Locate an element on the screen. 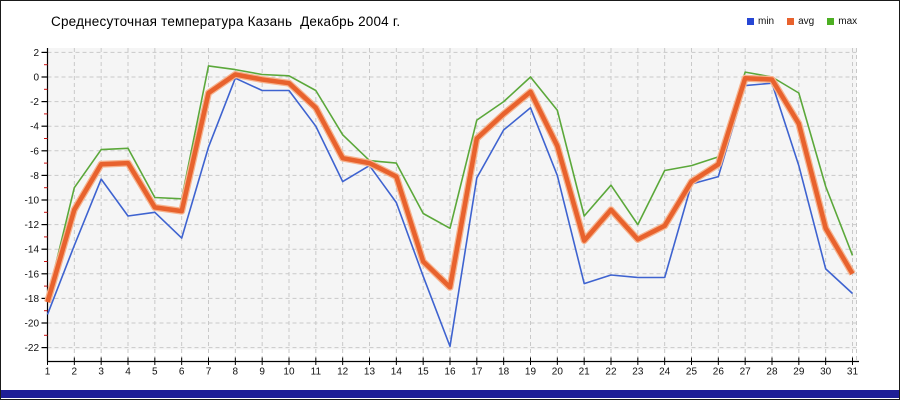 The height and width of the screenshot is (400, 900). y-tick-label: -14 is located at coordinates (32, 250).